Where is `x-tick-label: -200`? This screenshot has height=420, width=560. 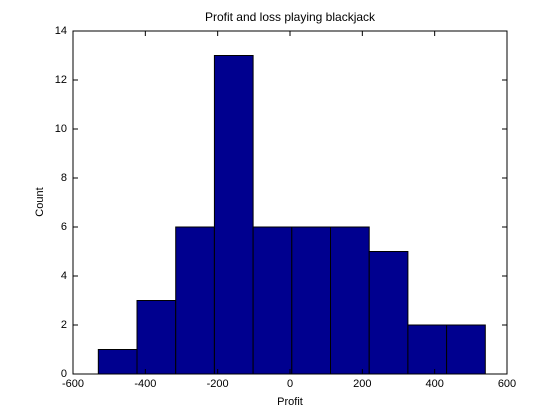
x-tick-label: -200 is located at coordinates (218, 384).